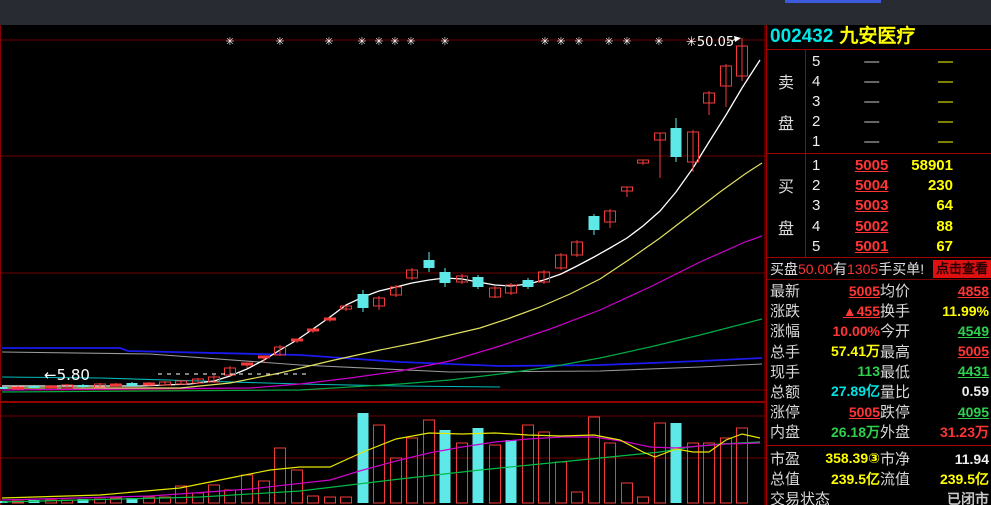 The image size is (991, 505). Describe the element at coordinates (251, 382) in the screenshot. I see `ma-line-cyan` at that location.